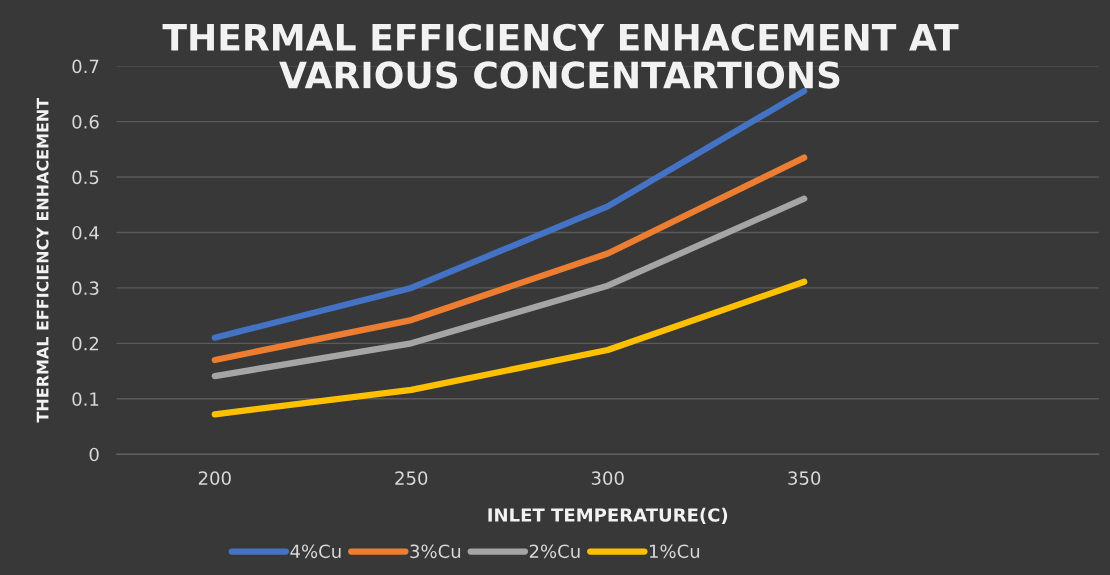  Describe the element at coordinates (435, 551) in the screenshot. I see `legend-label: 3%Cu` at that location.